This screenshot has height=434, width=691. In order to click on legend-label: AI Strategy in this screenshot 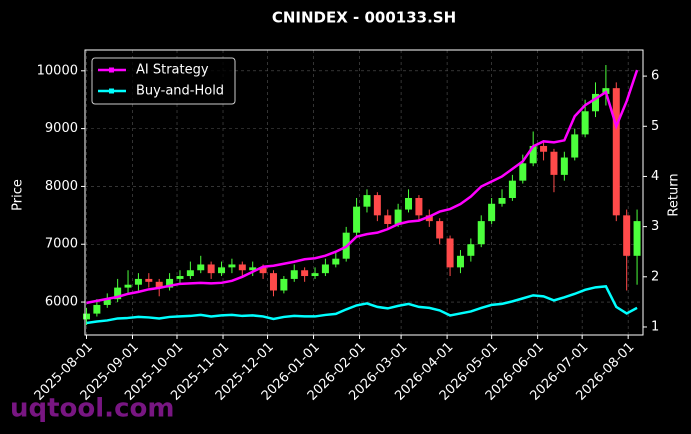, I will do `click(172, 70)`.